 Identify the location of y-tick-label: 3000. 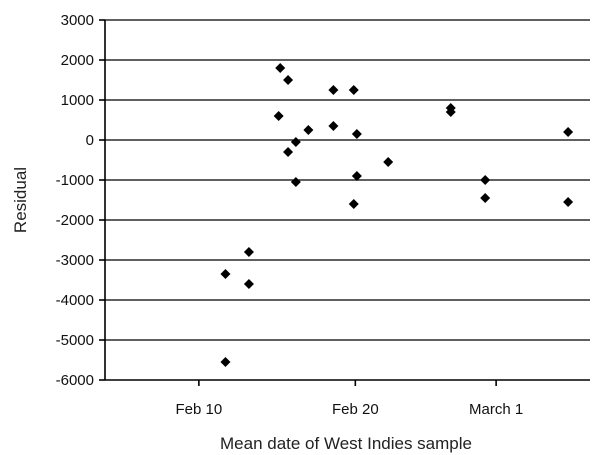
(77, 20).